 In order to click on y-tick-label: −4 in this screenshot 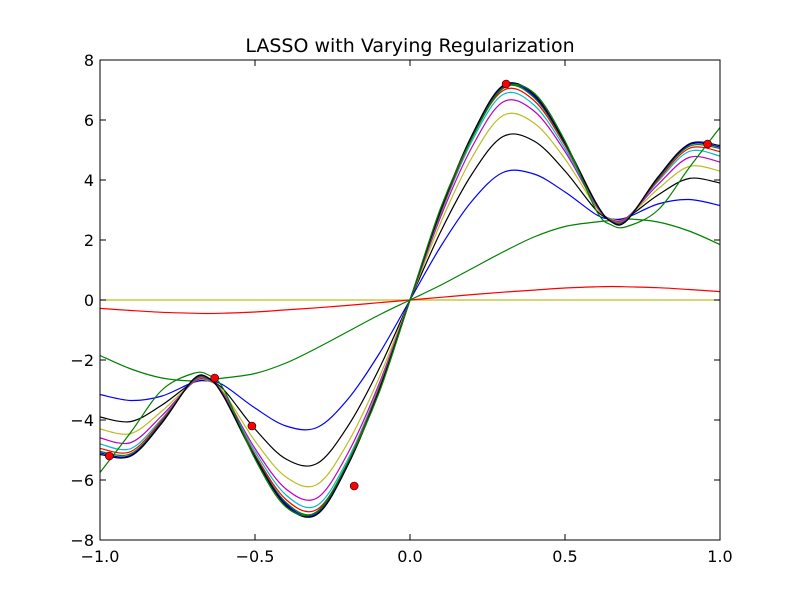, I will do `click(82, 420)`.